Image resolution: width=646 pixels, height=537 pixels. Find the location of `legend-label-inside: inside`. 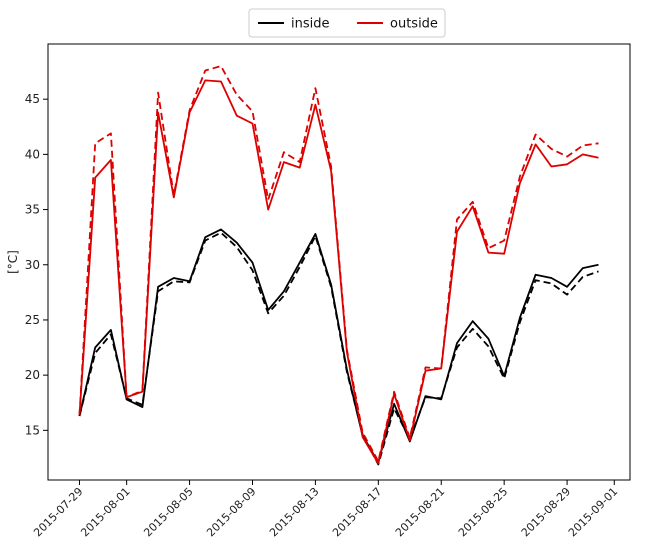

legend-label-inside: inside is located at coordinates (310, 24).